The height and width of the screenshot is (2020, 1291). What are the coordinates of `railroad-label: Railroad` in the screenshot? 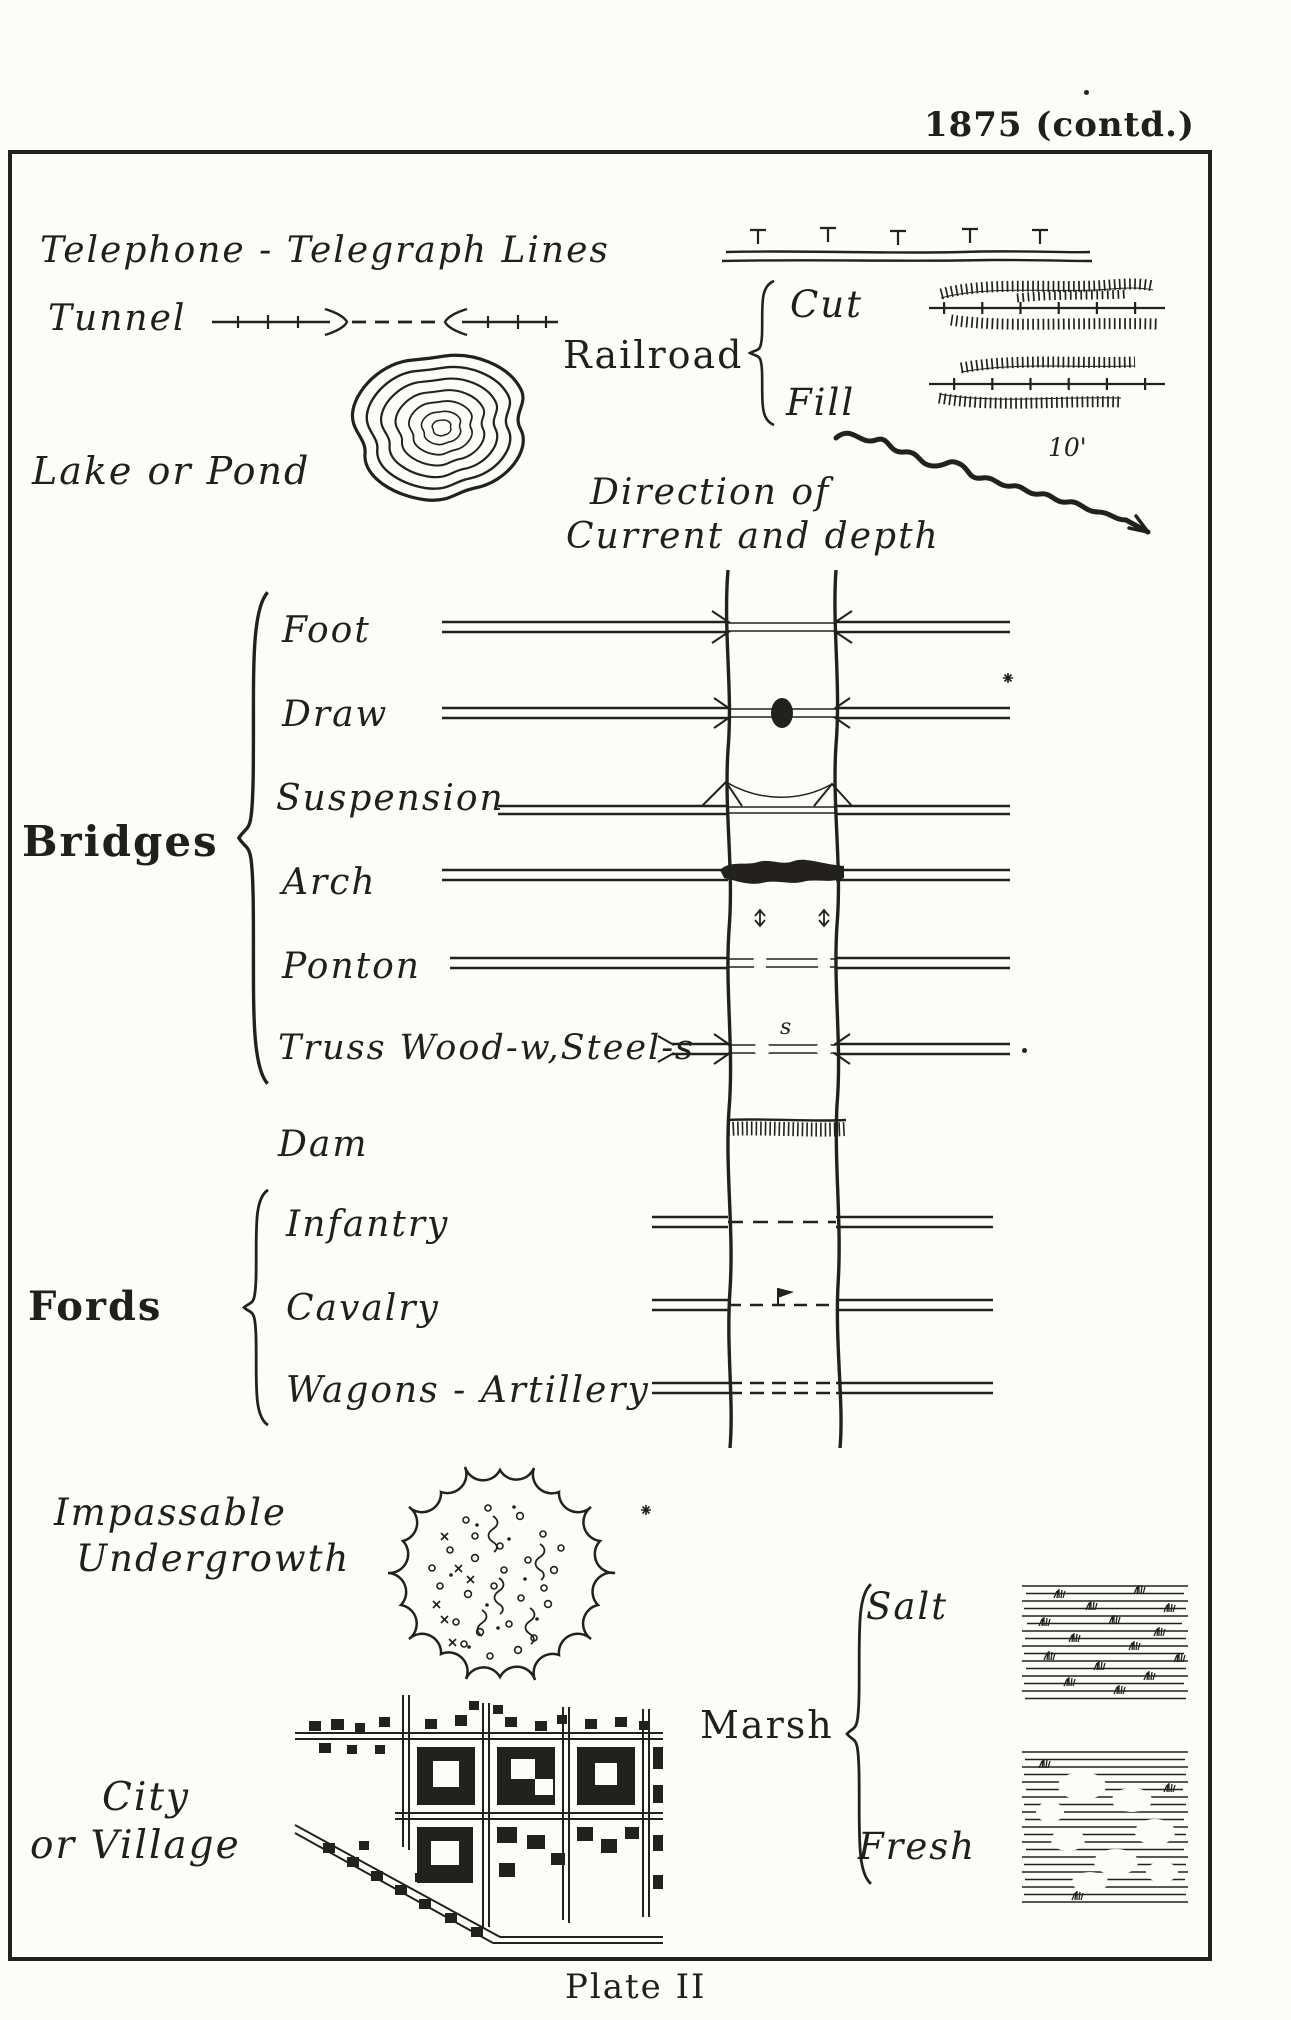 It's located at (653, 355).